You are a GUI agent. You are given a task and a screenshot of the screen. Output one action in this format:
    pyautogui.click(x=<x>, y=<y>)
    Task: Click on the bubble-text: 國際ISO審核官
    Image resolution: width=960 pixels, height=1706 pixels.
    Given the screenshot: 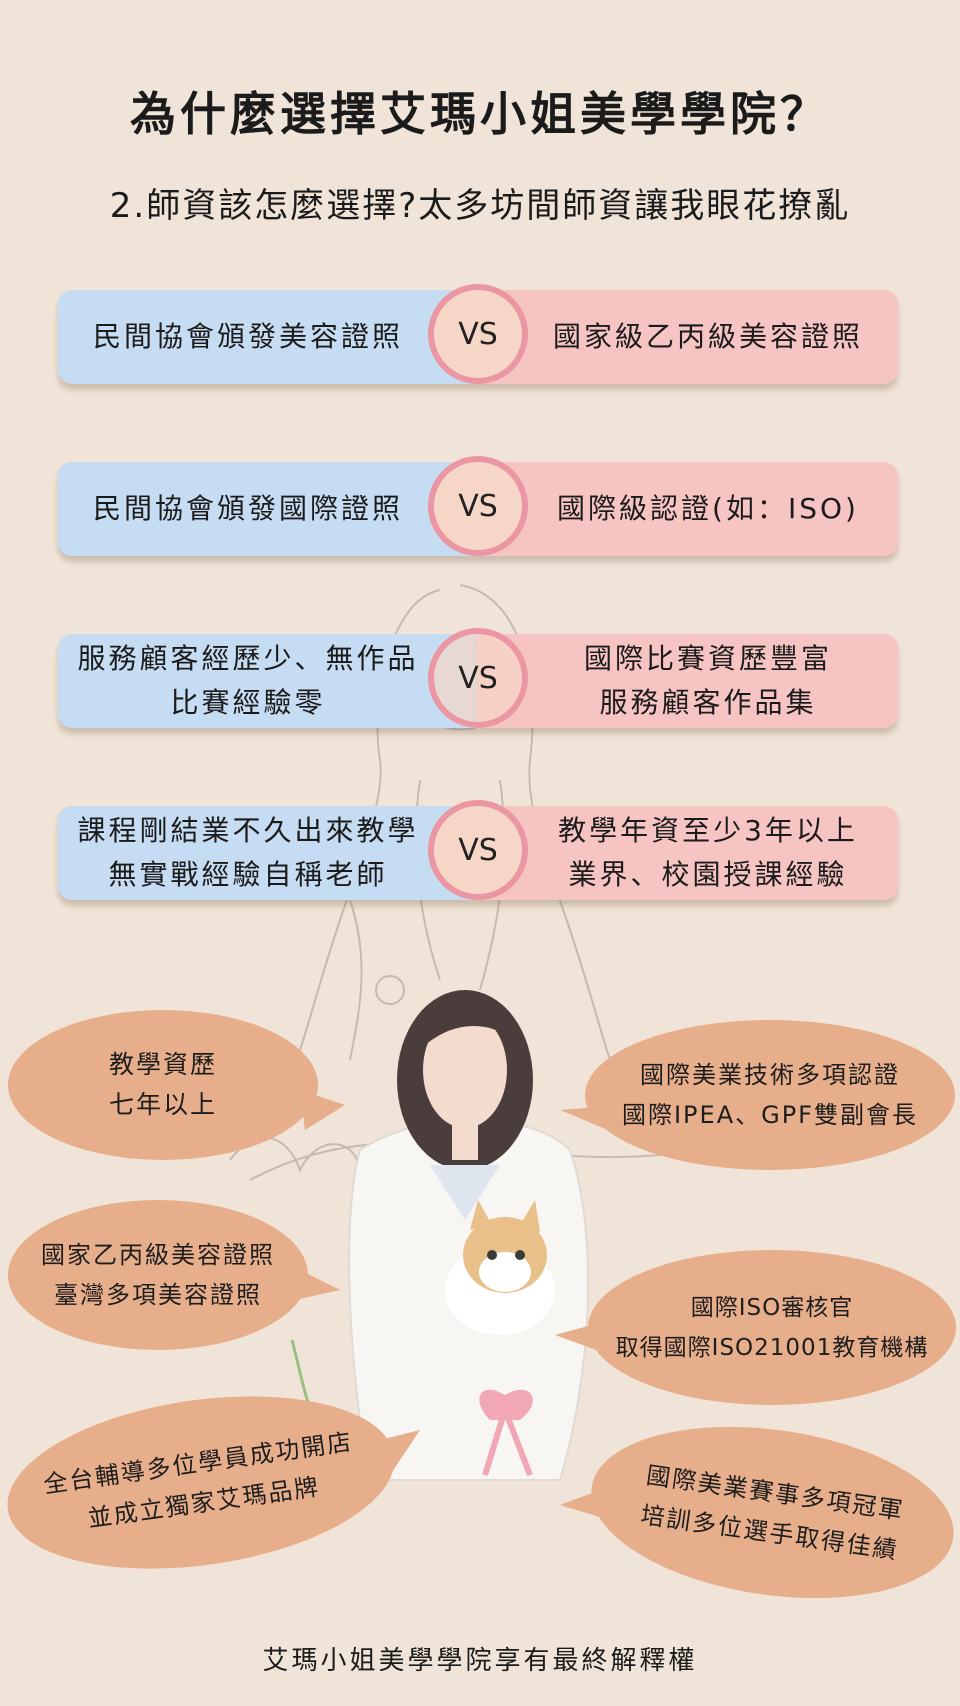 What is the action you would take?
    pyautogui.click(x=772, y=1307)
    